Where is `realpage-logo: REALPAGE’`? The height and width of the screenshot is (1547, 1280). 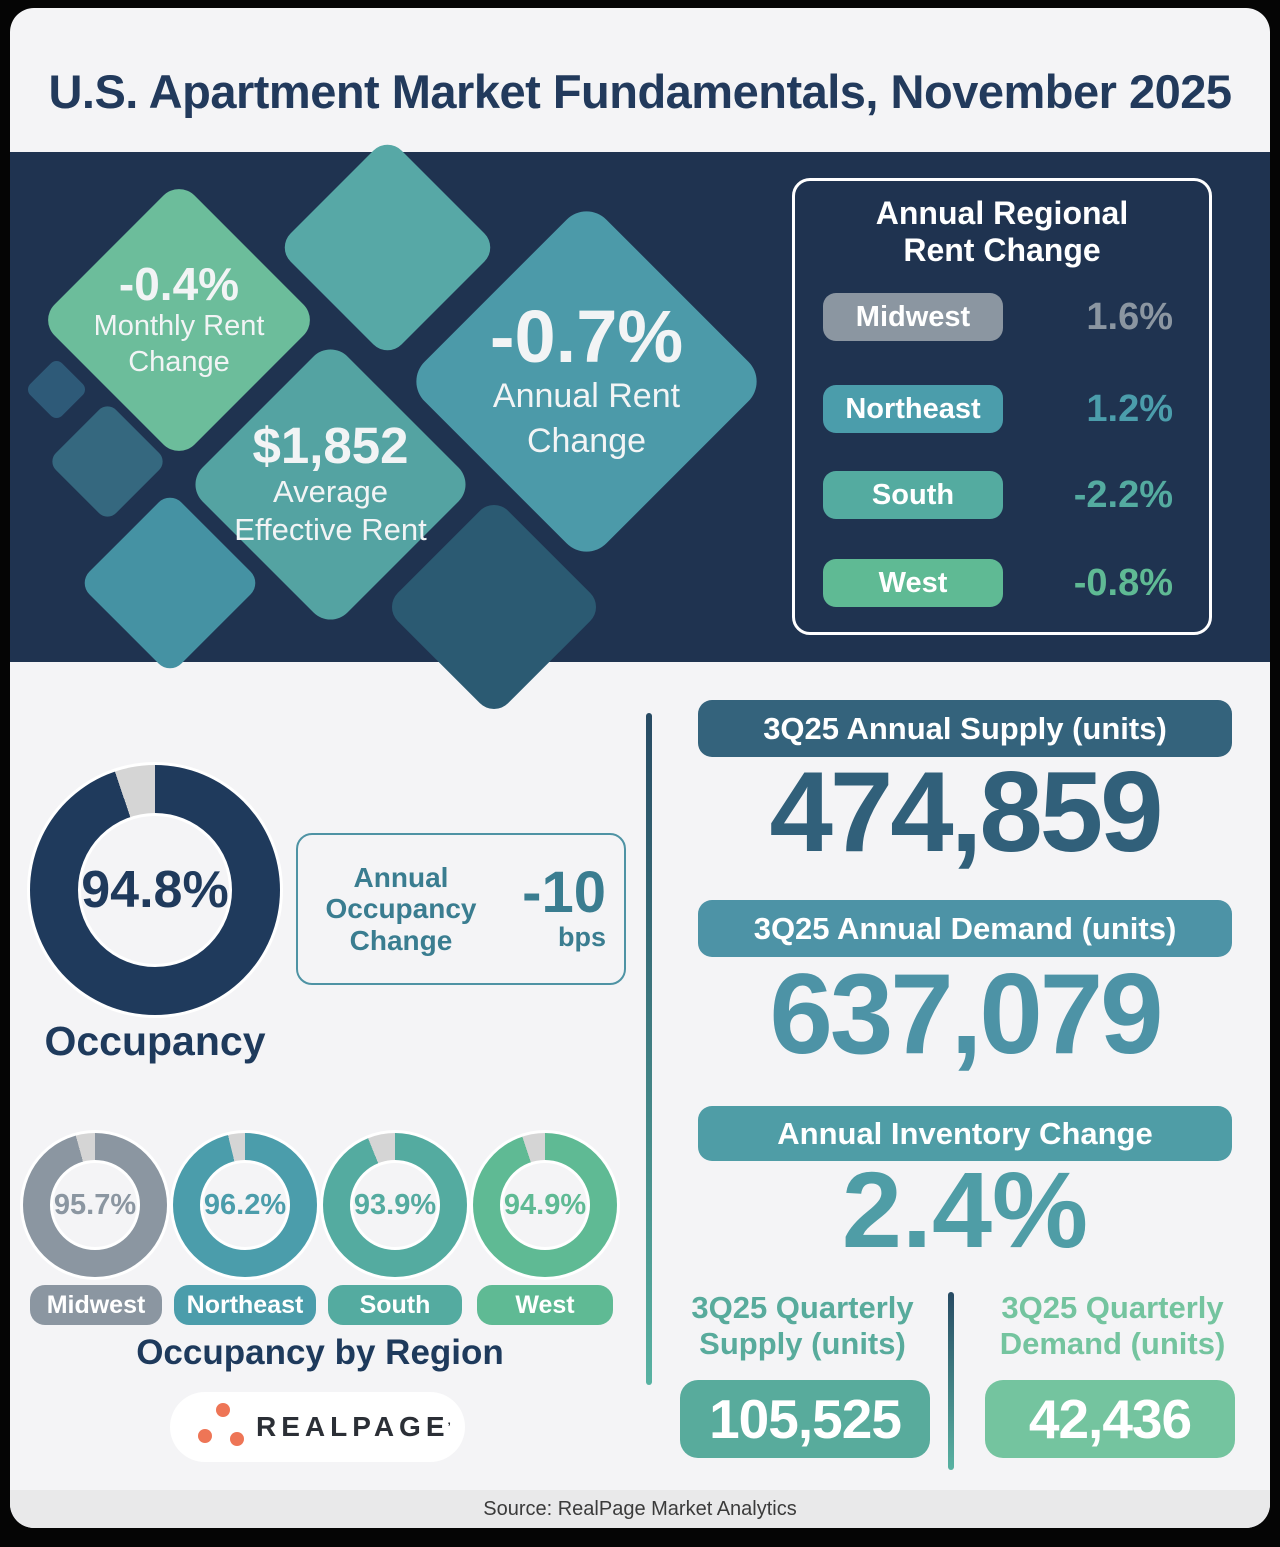 realpage-logo: REALPAGE’ is located at coordinates (317, 1427).